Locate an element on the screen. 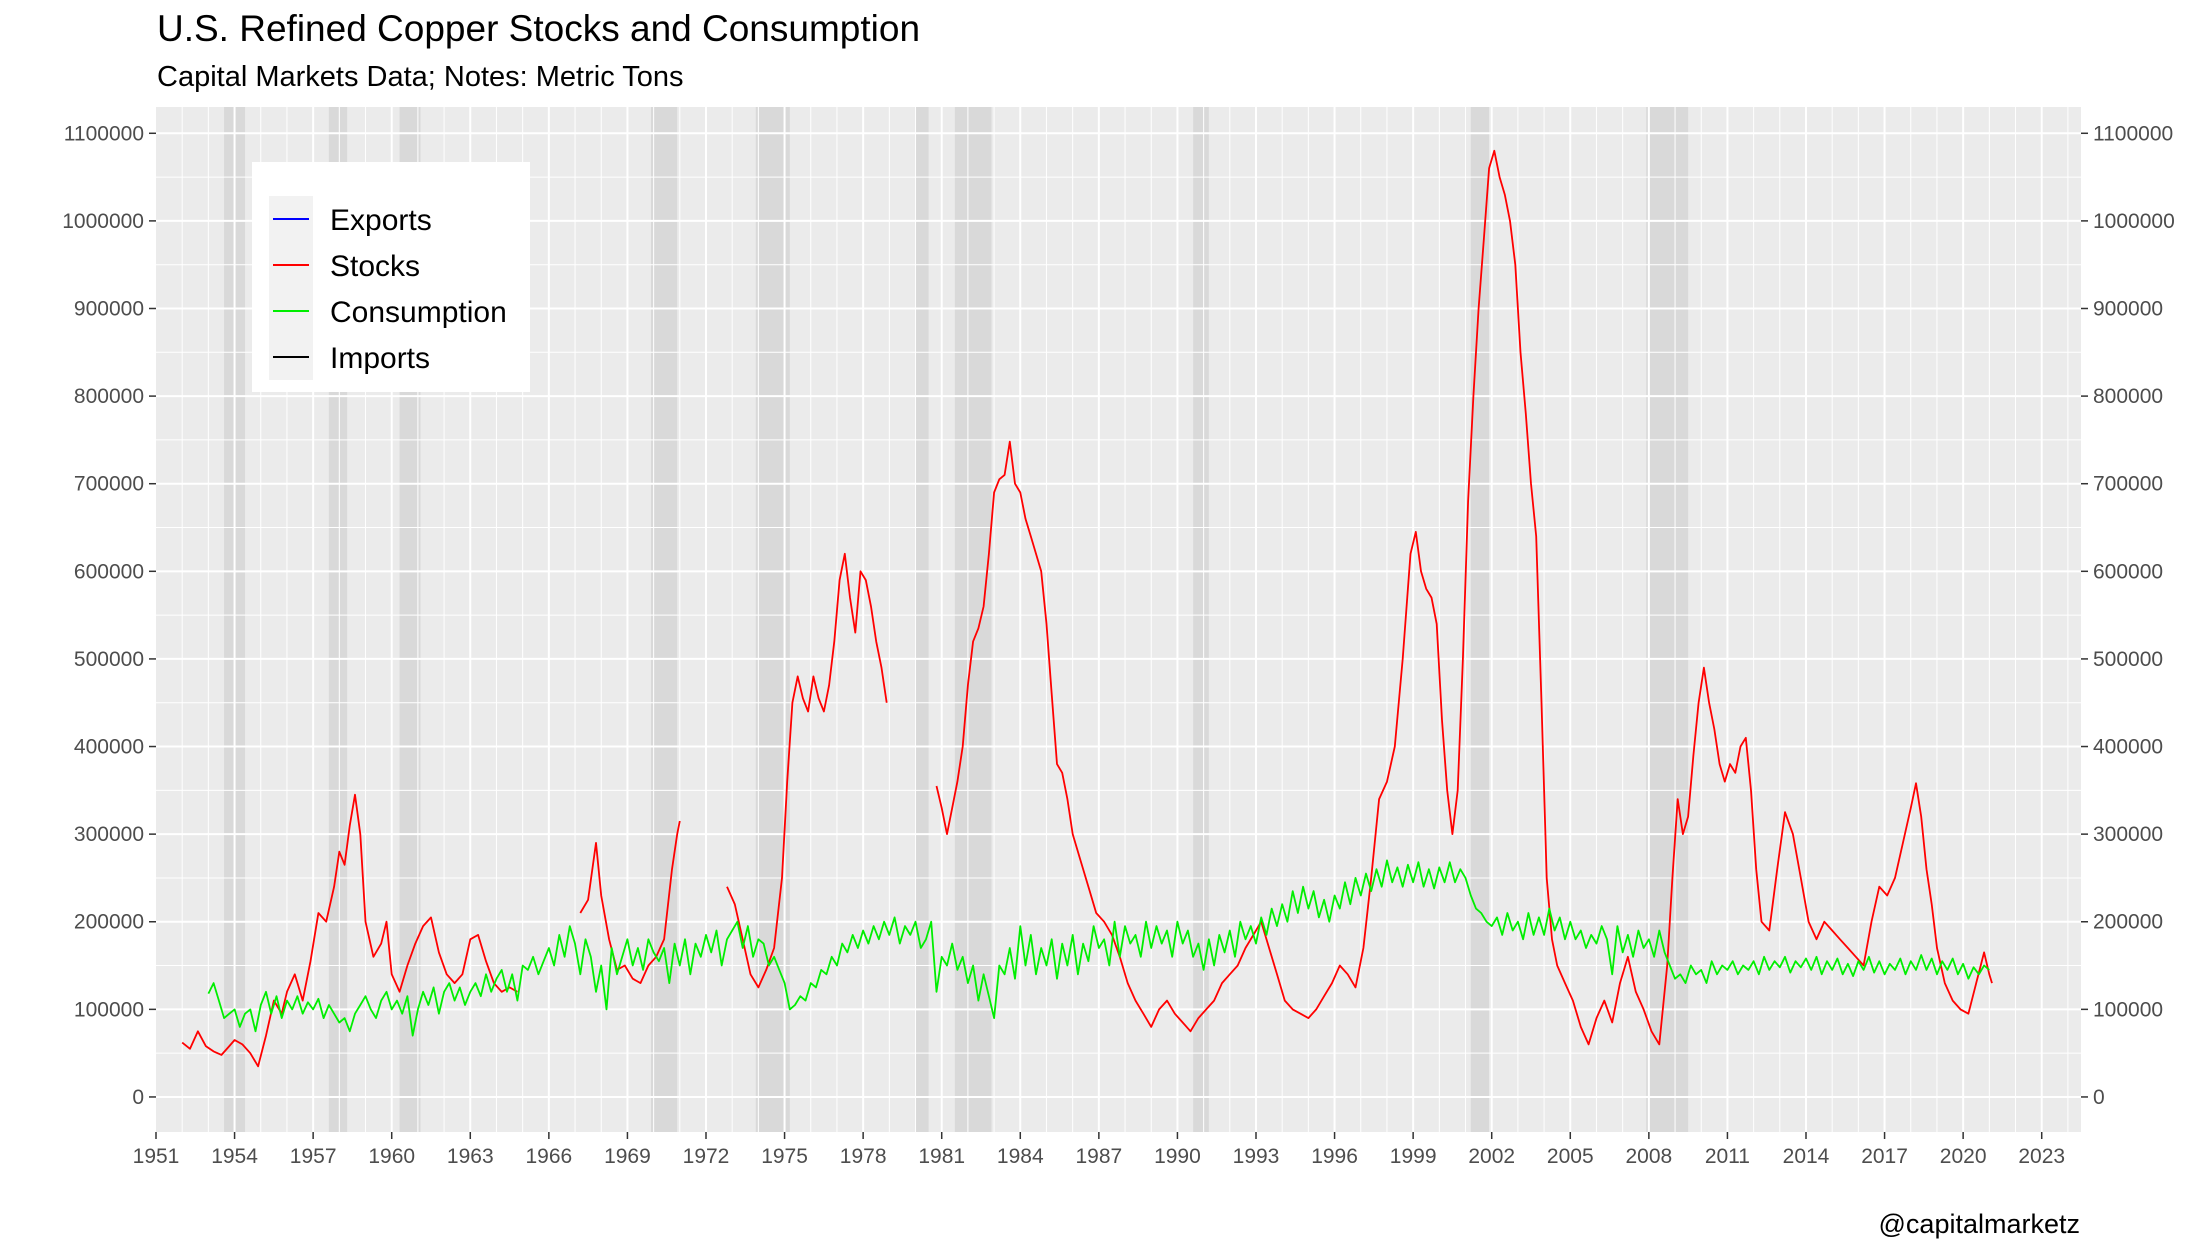 The width and height of the screenshot is (2208, 1248). y-tick-label-left: 300000 is located at coordinates (109, 834).